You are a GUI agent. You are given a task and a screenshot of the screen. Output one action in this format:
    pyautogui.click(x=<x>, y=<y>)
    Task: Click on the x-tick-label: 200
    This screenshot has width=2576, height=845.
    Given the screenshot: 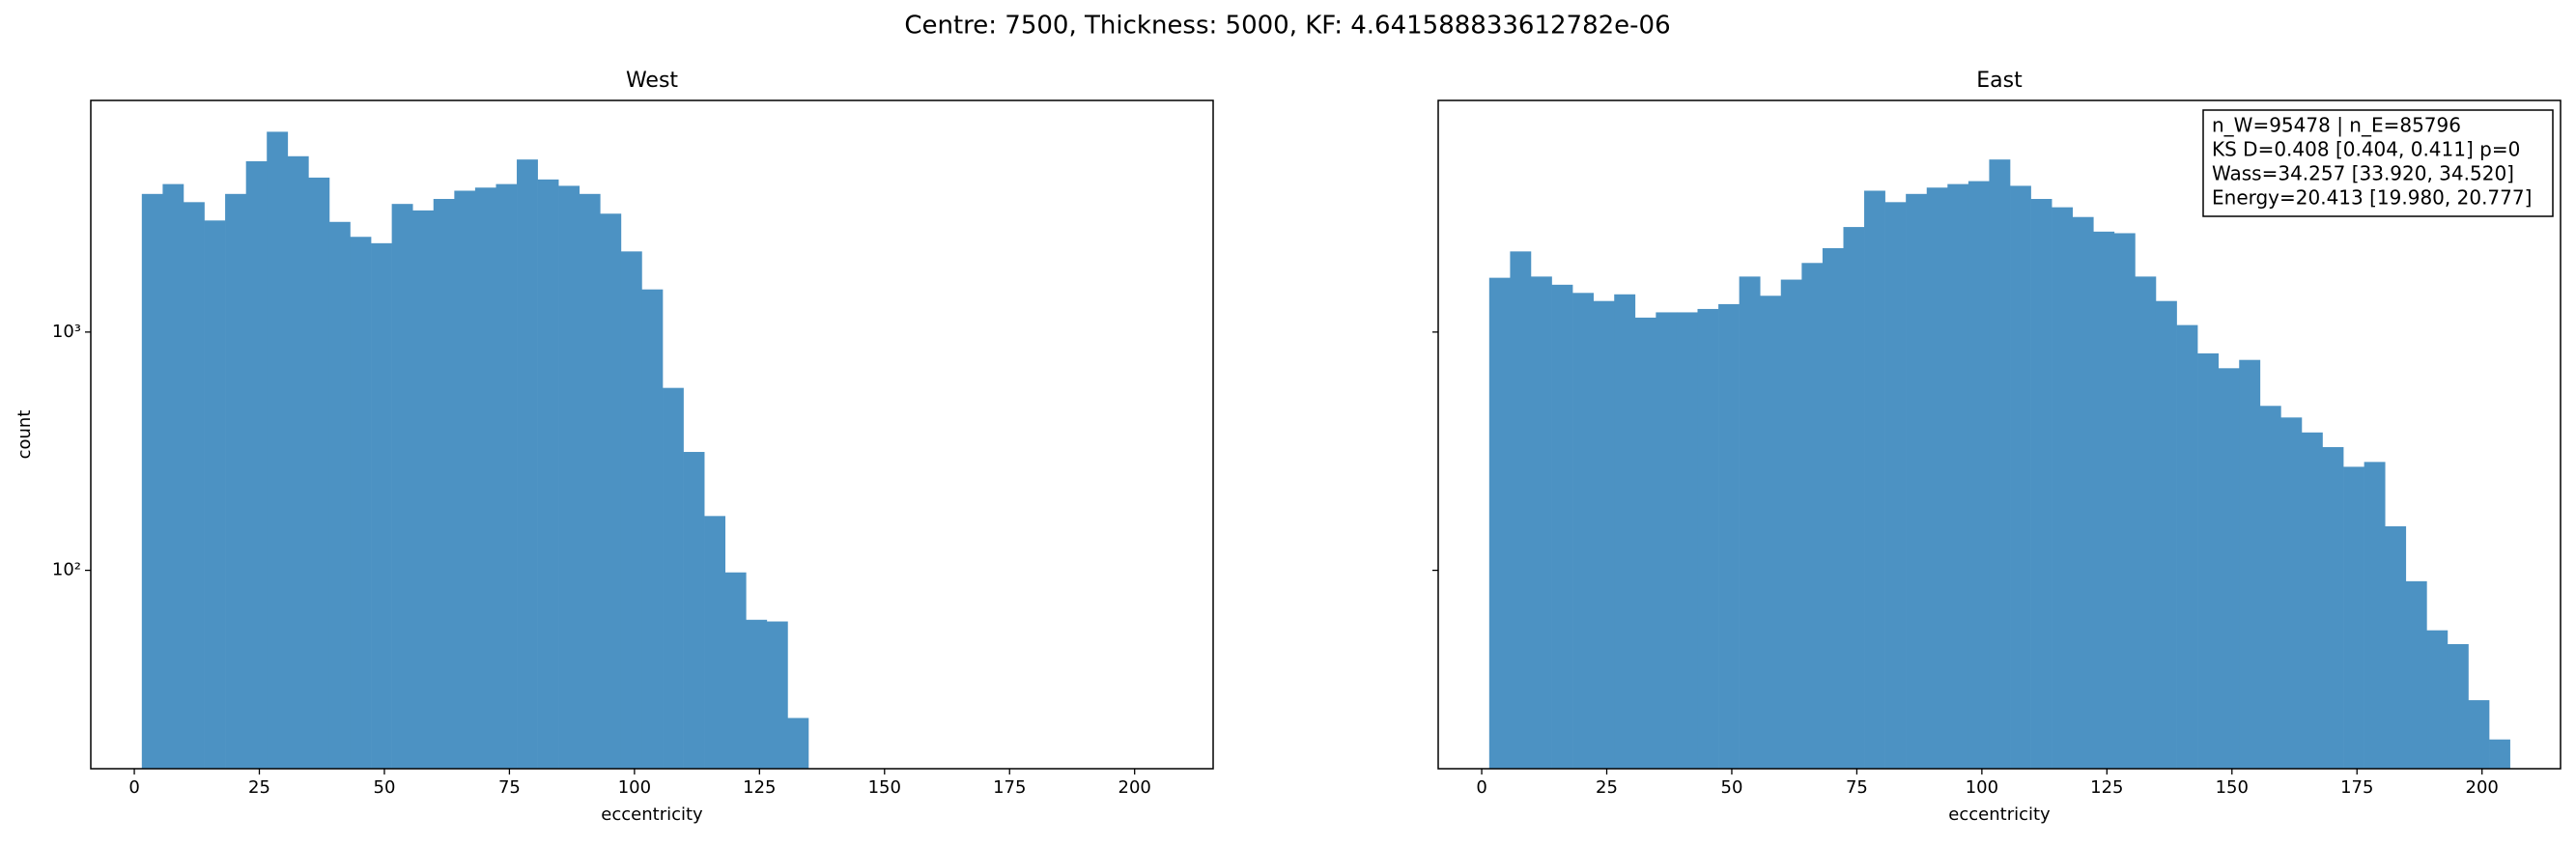 What is the action you would take?
    pyautogui.click(x=2482, y=787)
    